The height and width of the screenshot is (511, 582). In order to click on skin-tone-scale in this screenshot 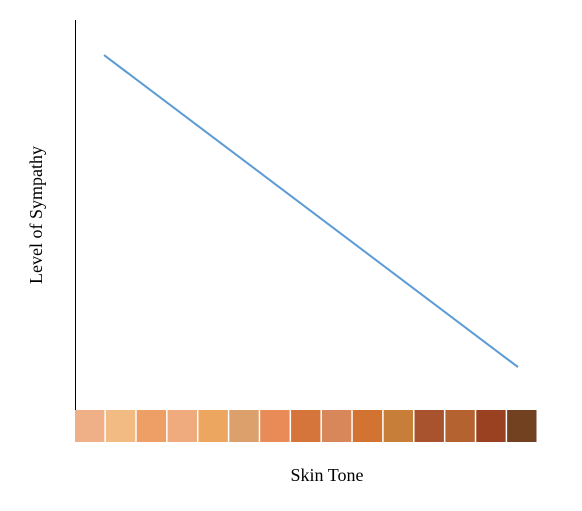, I will do `click(306, 426)`.